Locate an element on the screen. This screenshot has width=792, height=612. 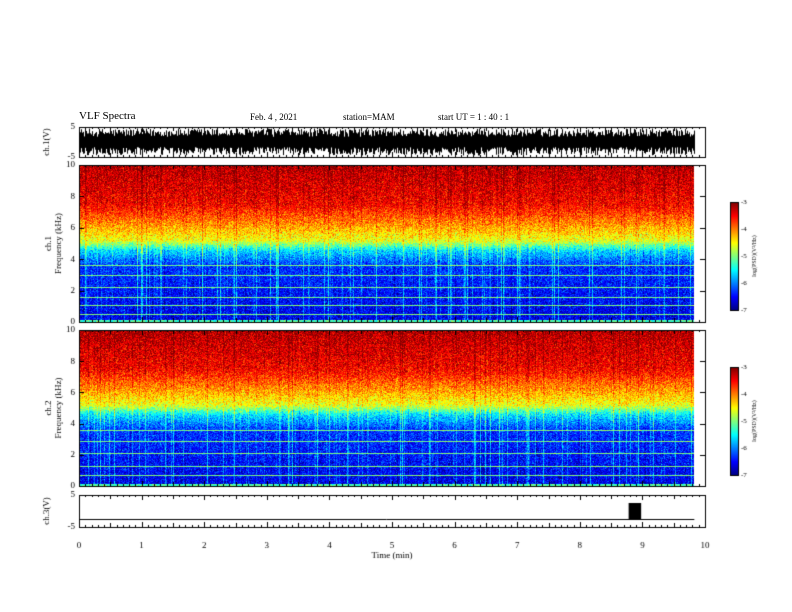
station-label: station=MAM is located at coordinates (369, 117).